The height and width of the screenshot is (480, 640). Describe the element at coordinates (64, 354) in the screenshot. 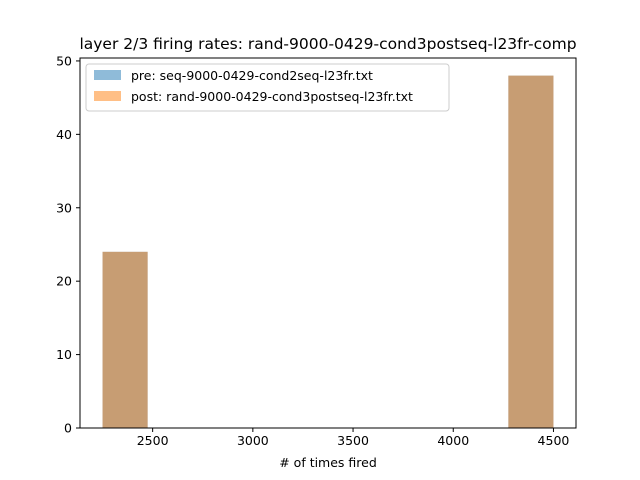

I see `y-tick-label: 10` at that location.